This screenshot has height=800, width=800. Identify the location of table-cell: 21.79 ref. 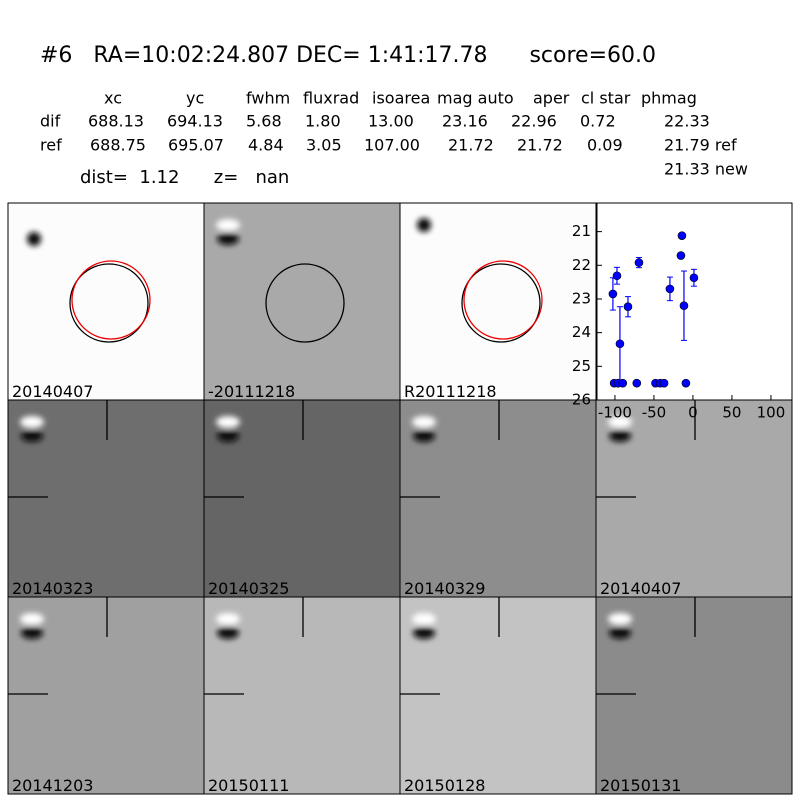
(700, 145).